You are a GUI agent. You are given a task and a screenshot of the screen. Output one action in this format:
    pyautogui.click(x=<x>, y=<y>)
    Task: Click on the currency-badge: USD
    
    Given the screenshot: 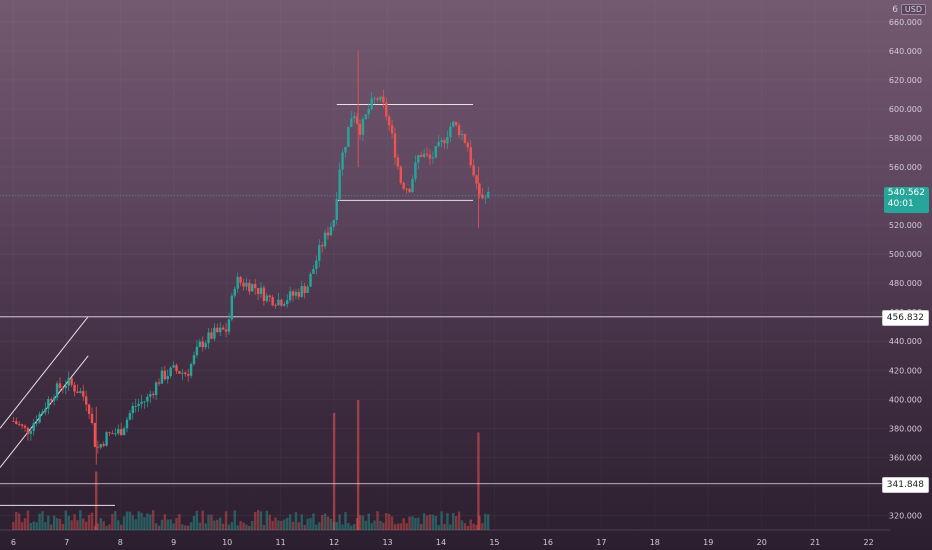 What is the action you would take?
    pyautogui.click(x=913, y=9)
    